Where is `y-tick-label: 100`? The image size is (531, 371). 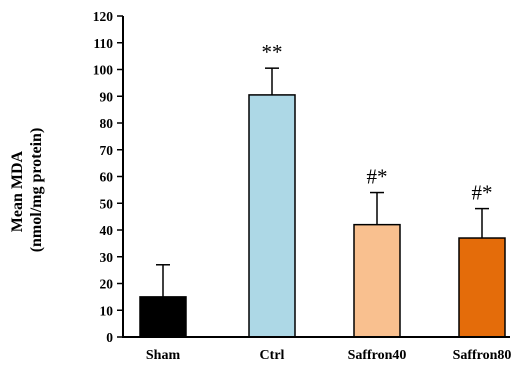 y-tick-label: 100 is located at coordinates (103, 70).